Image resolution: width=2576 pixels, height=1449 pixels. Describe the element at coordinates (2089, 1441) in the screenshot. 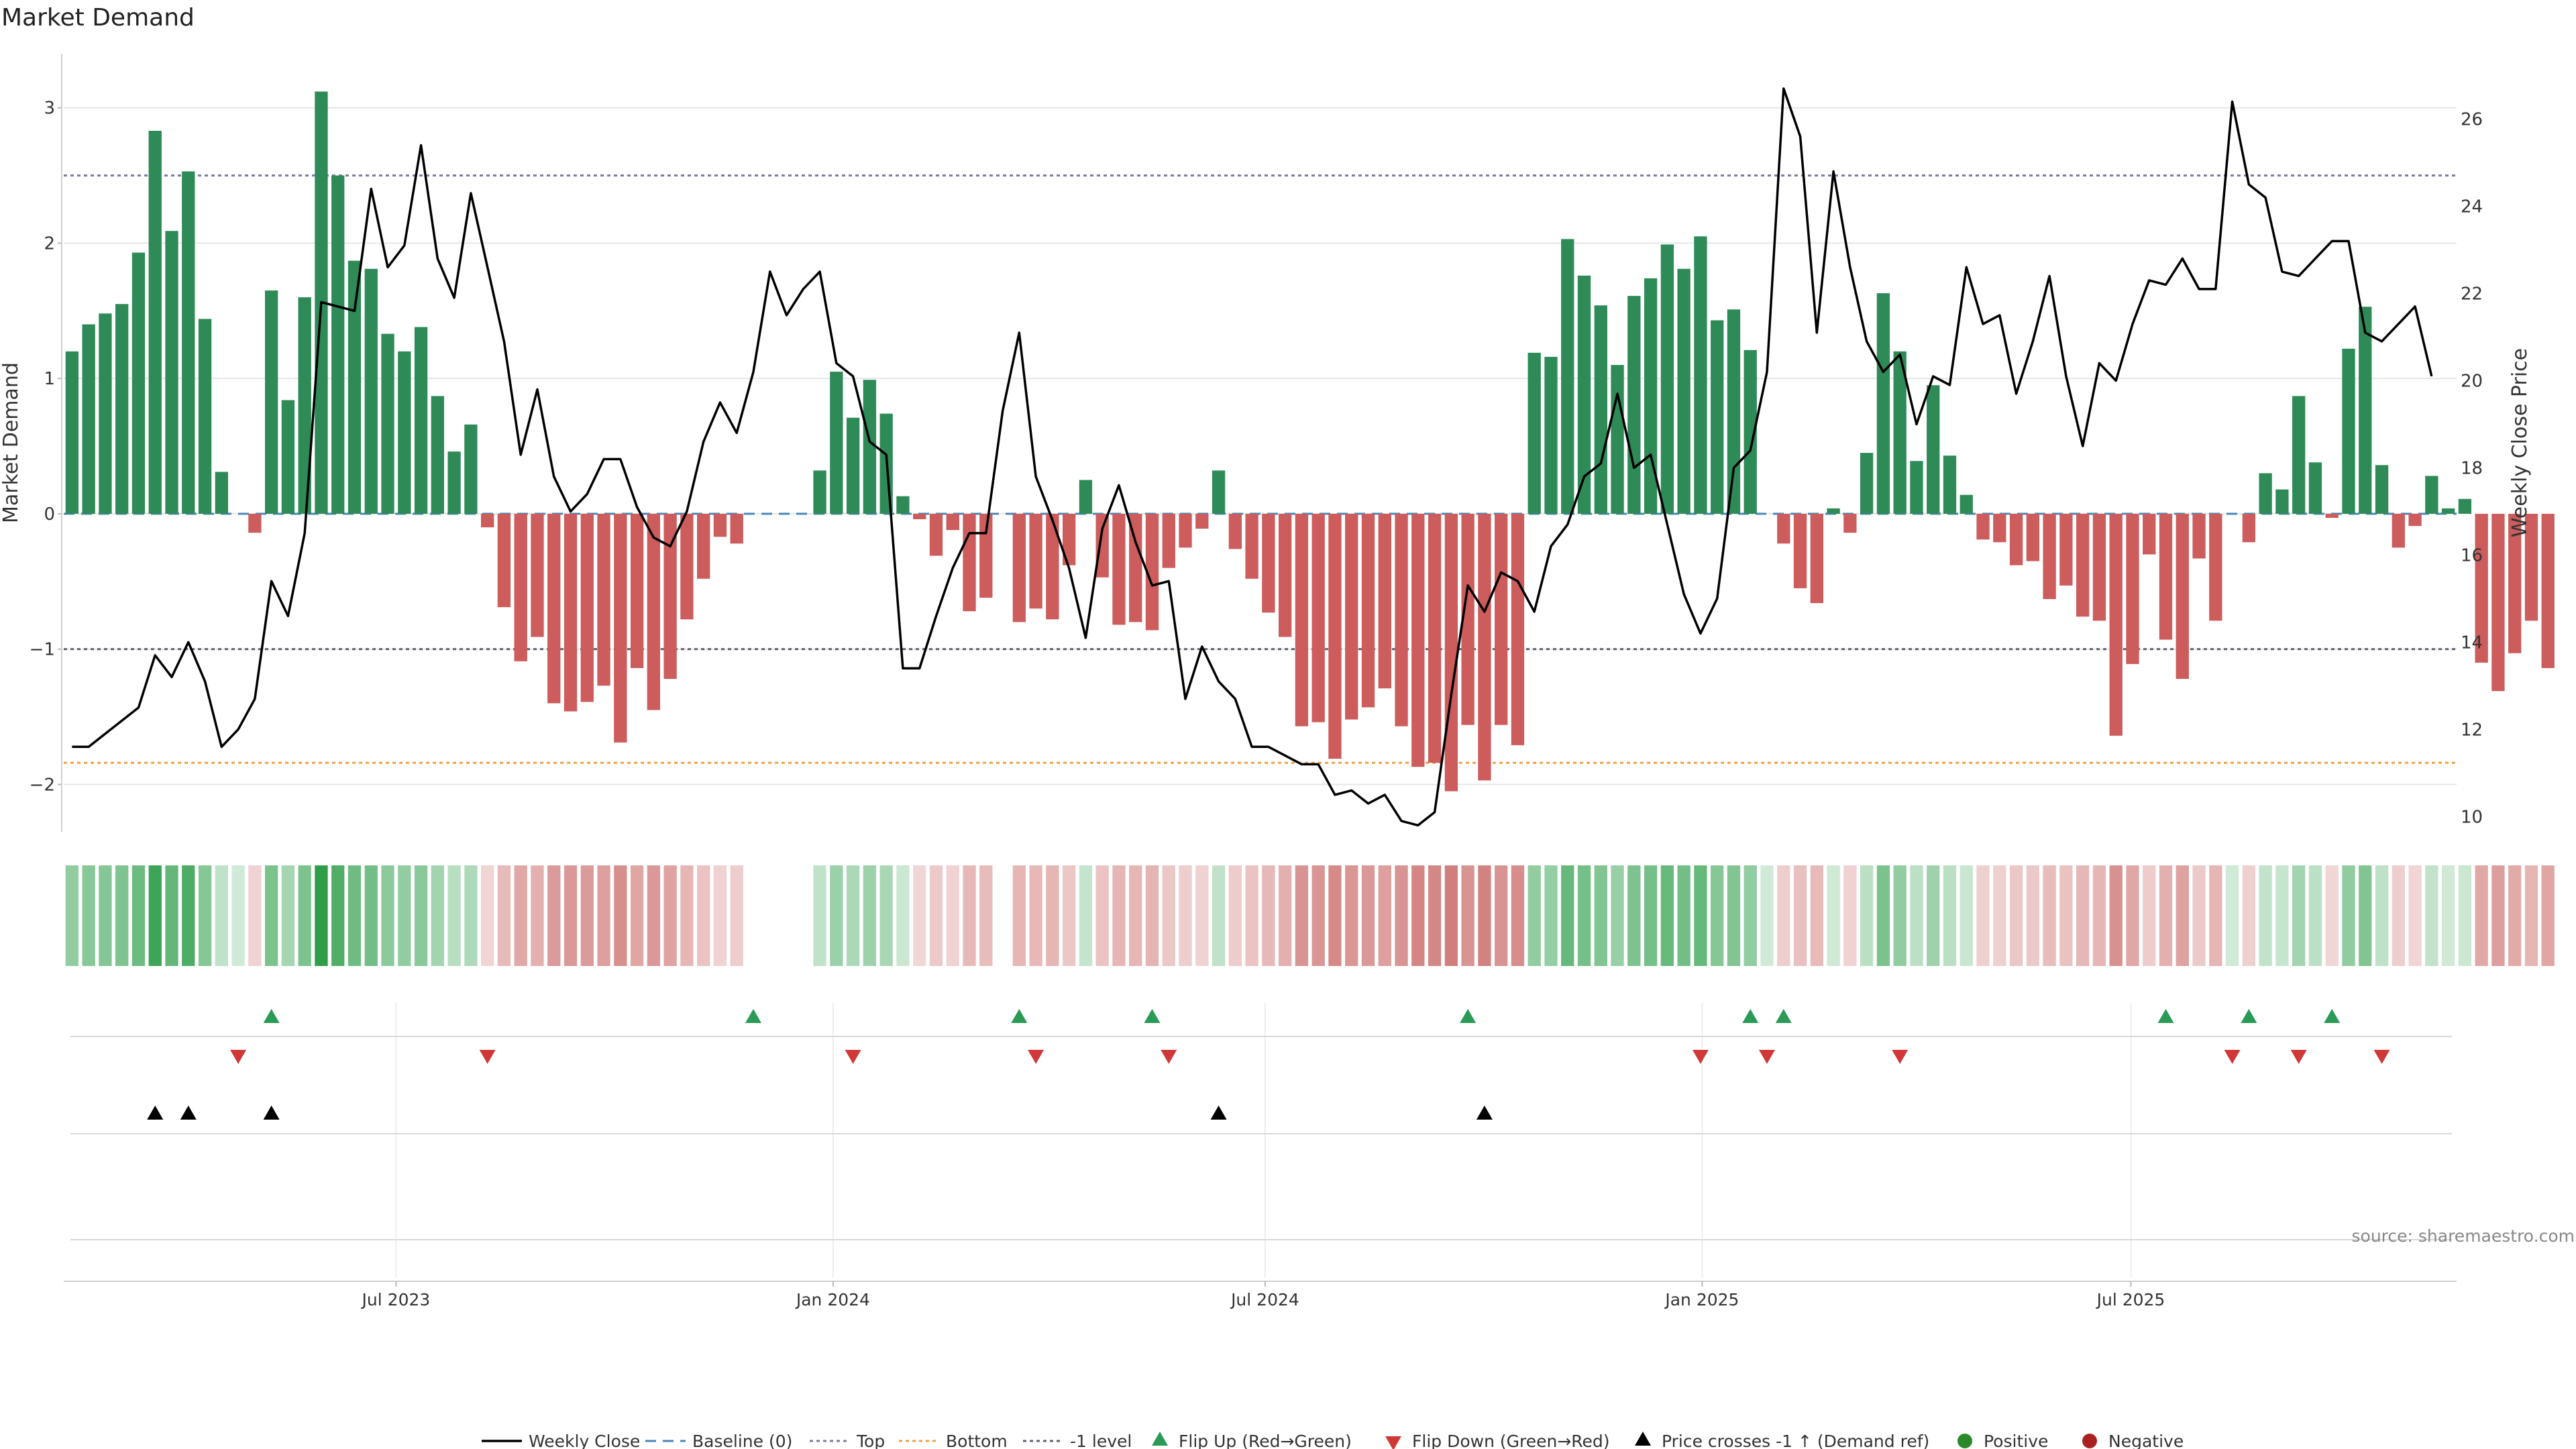

I see `legend-swatch-dot` at that location.